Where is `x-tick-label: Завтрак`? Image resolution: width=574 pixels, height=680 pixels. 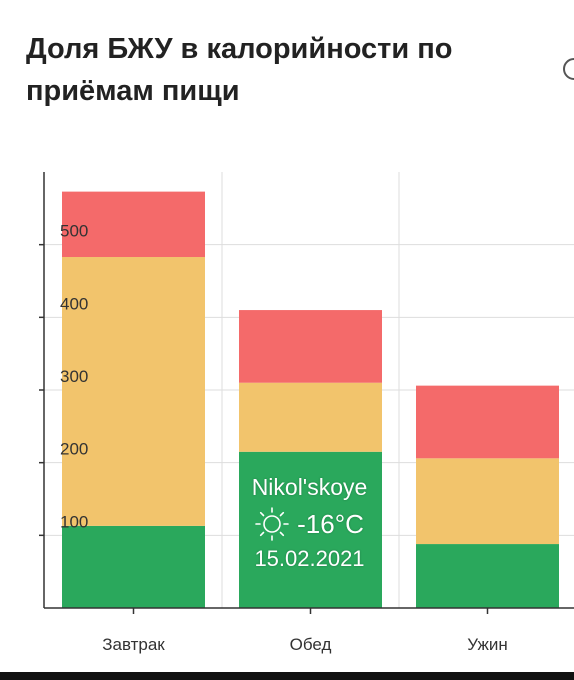
x-tick-label: Завтрак is located at coordinates (133, 644).